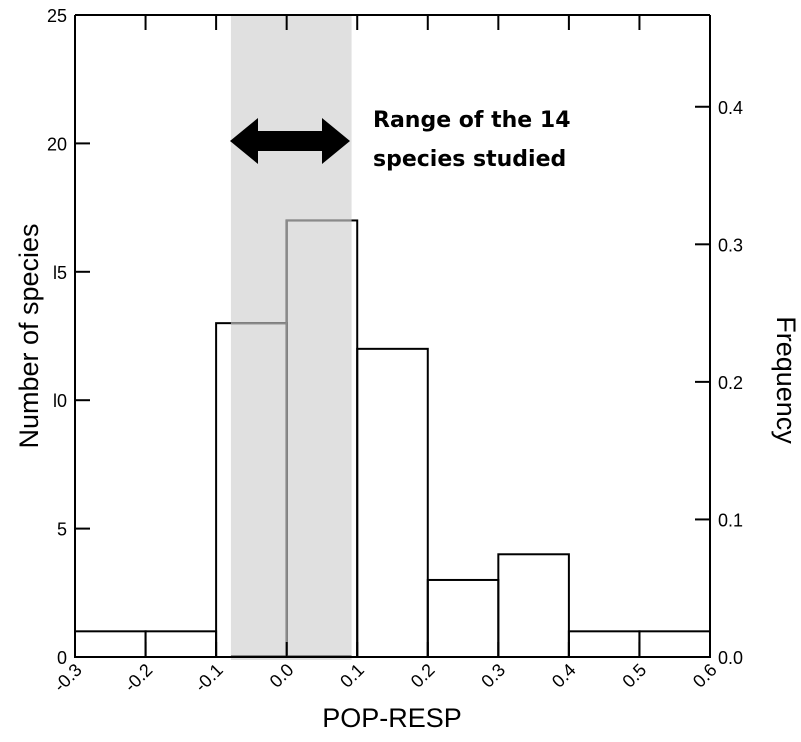 This screenshot has height=742, width=801. What do you see at coordinates (730, 658) in the screenshot?
I see `y-right-tick-label: 0.0` at bounding box center [730, 658].